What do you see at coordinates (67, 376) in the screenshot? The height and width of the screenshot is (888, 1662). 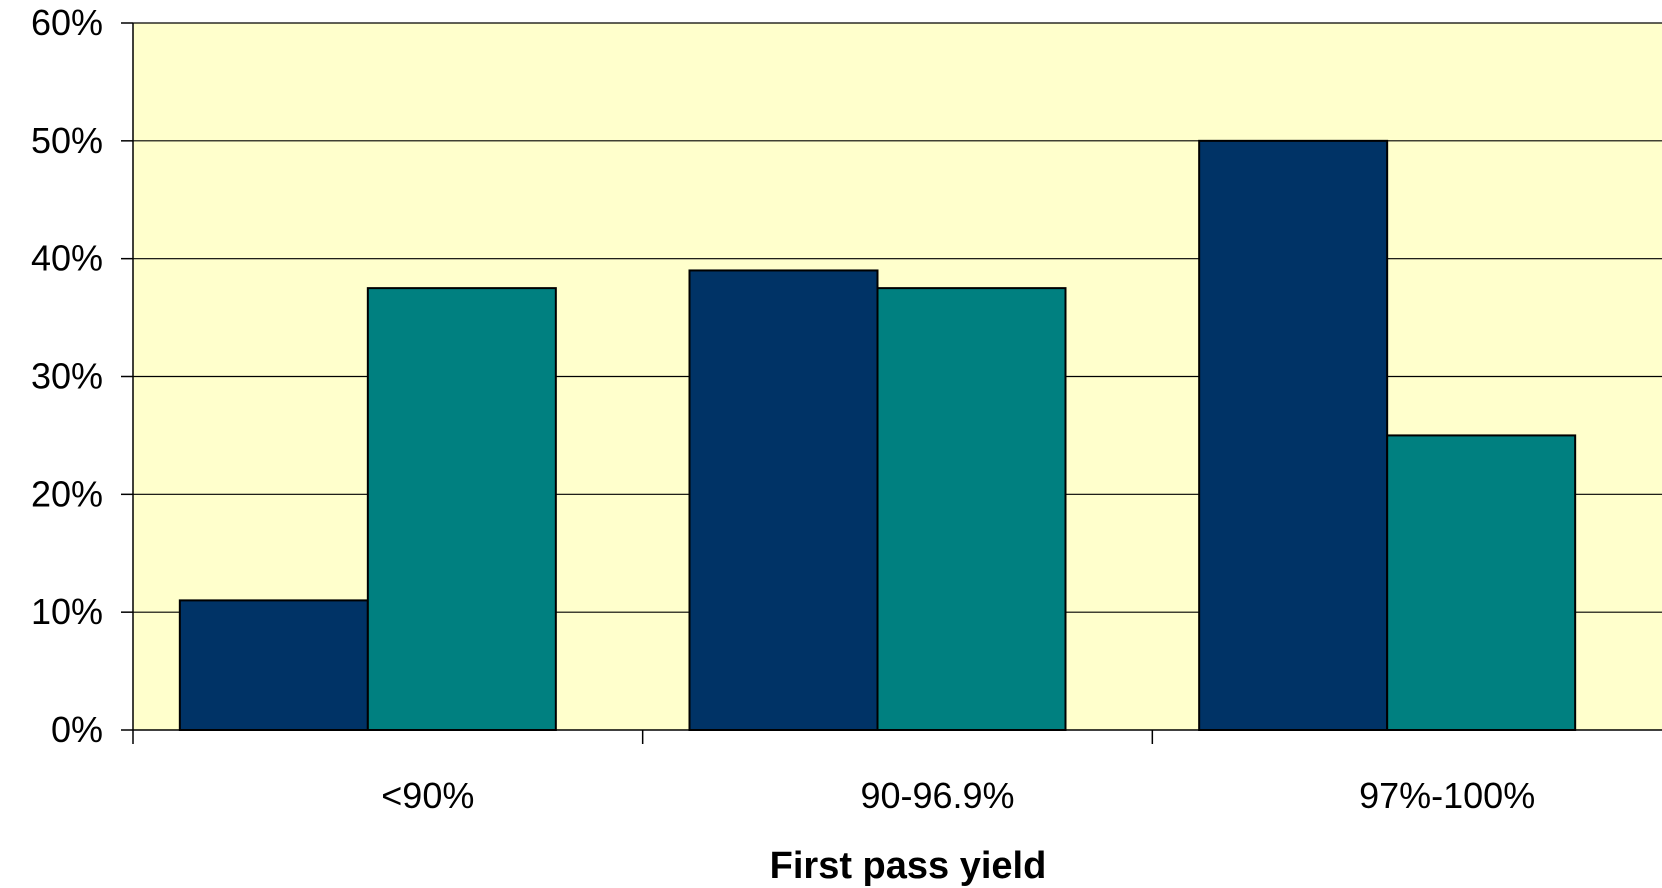 I see `y-tick-label: 30%` at bounding box center [67, 376].